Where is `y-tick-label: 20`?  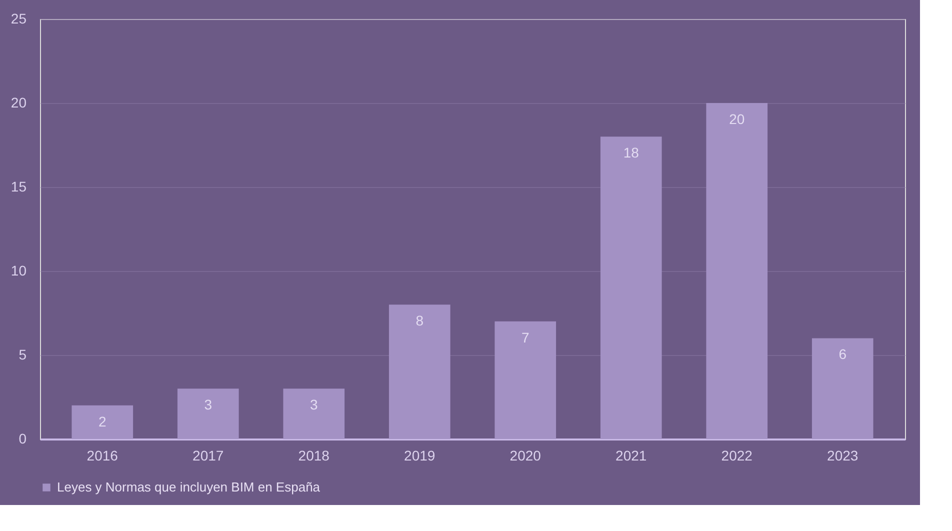
y-tick-label: 20 is located at coordinates (18, 102).